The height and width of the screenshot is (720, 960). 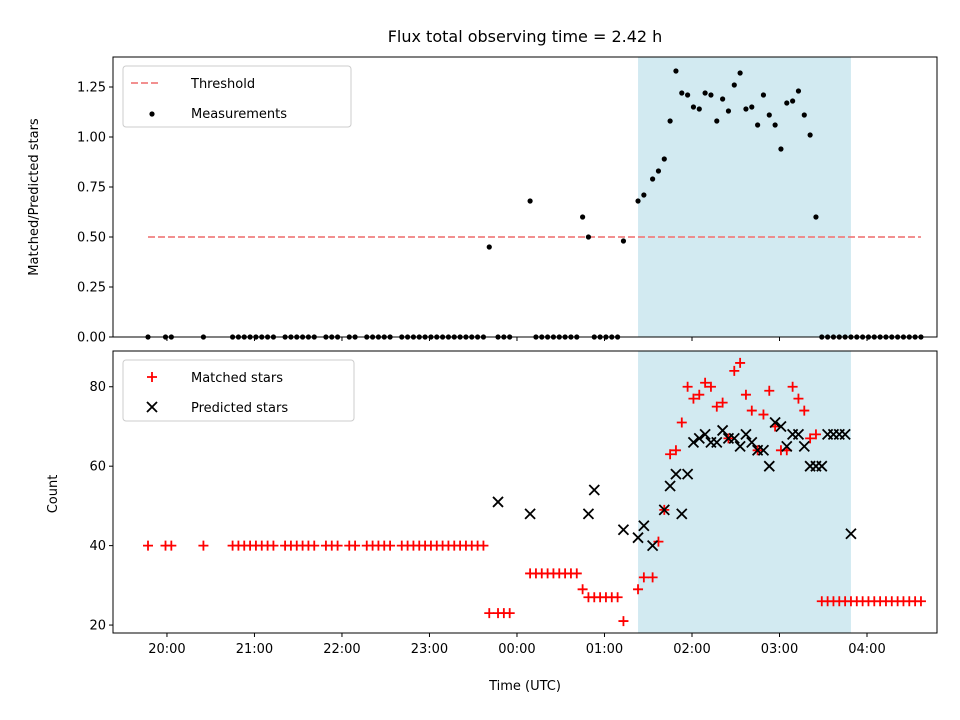 What do you see at coordinates (341, 649) in the screenshot?
I see `x-tick-label: 22:00` at bounding box center [341, 649].